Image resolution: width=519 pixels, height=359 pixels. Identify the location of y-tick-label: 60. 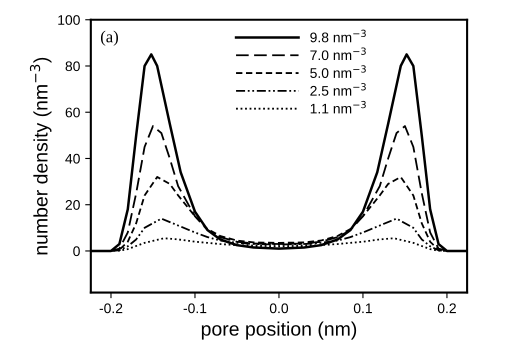
(73, 113).